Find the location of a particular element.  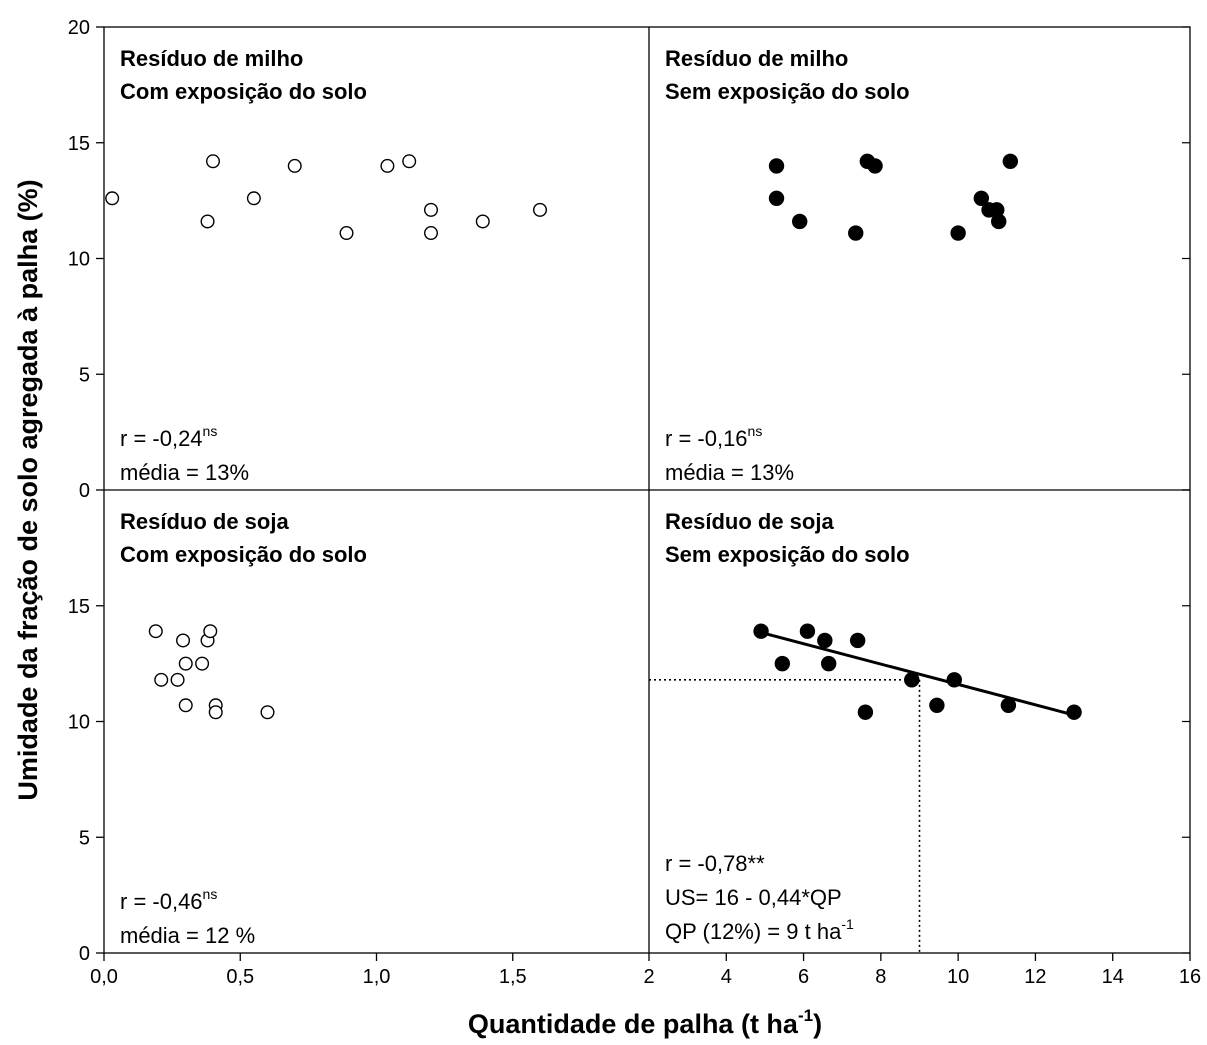

stat-equation: US= 16 - 0,44*QP is located at coordinates (753, 897).